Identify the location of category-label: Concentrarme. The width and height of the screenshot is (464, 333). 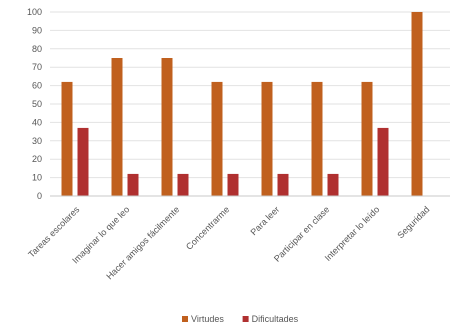
(207, 227).